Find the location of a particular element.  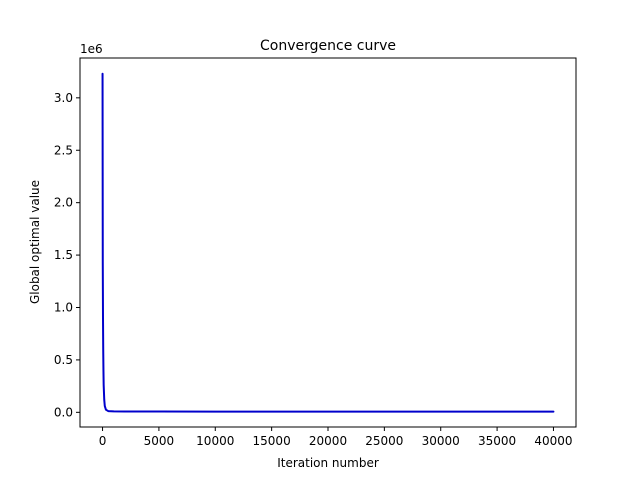

y-tick-label: 2.0 is located at coordinates (63, 203).